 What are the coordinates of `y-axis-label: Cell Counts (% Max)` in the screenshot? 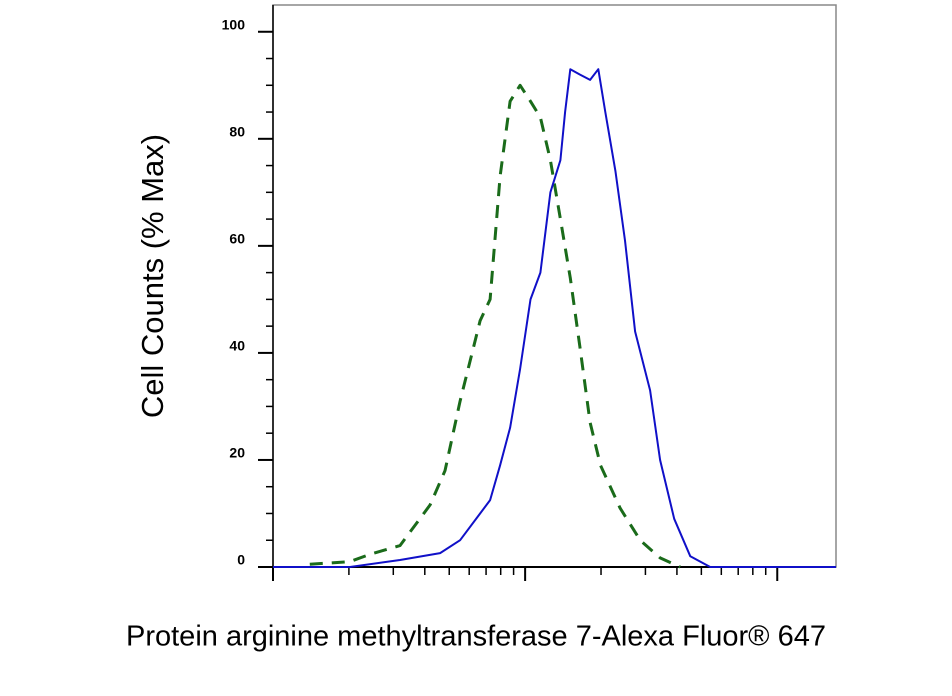 It's located at (152, 276).